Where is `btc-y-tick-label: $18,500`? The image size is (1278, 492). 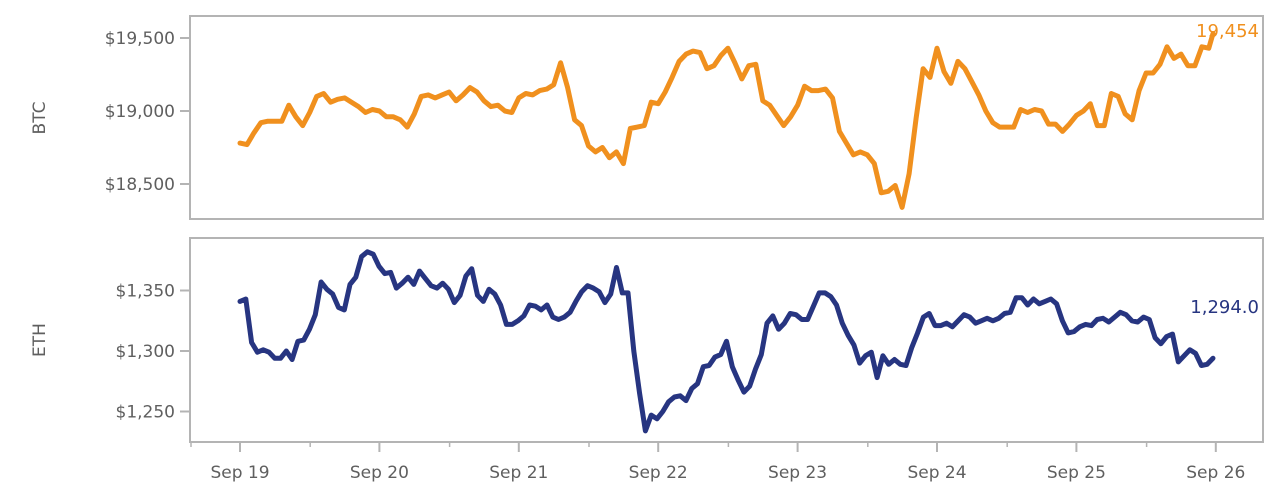 btc-y-tick-label: $18,500 is located at coordinates (140, 185).